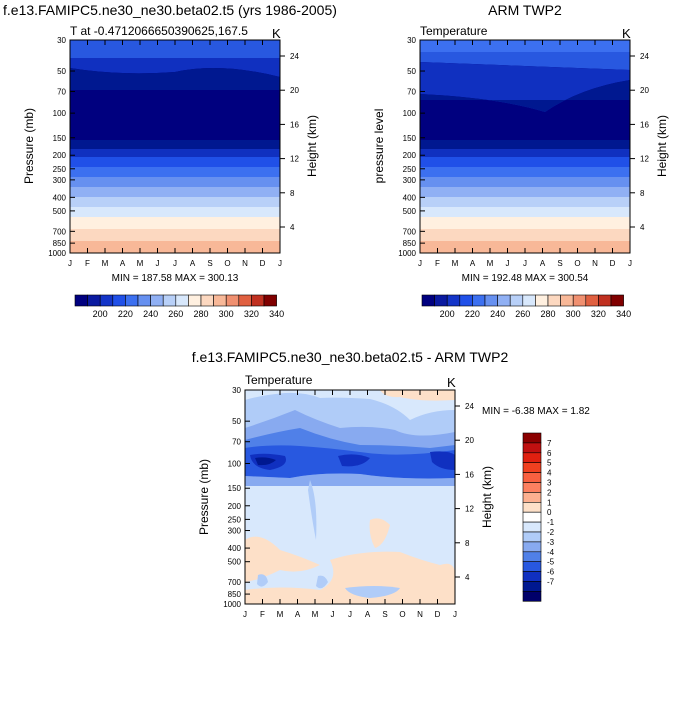  I want to click on panel-diff-streak, so click(312, 510).